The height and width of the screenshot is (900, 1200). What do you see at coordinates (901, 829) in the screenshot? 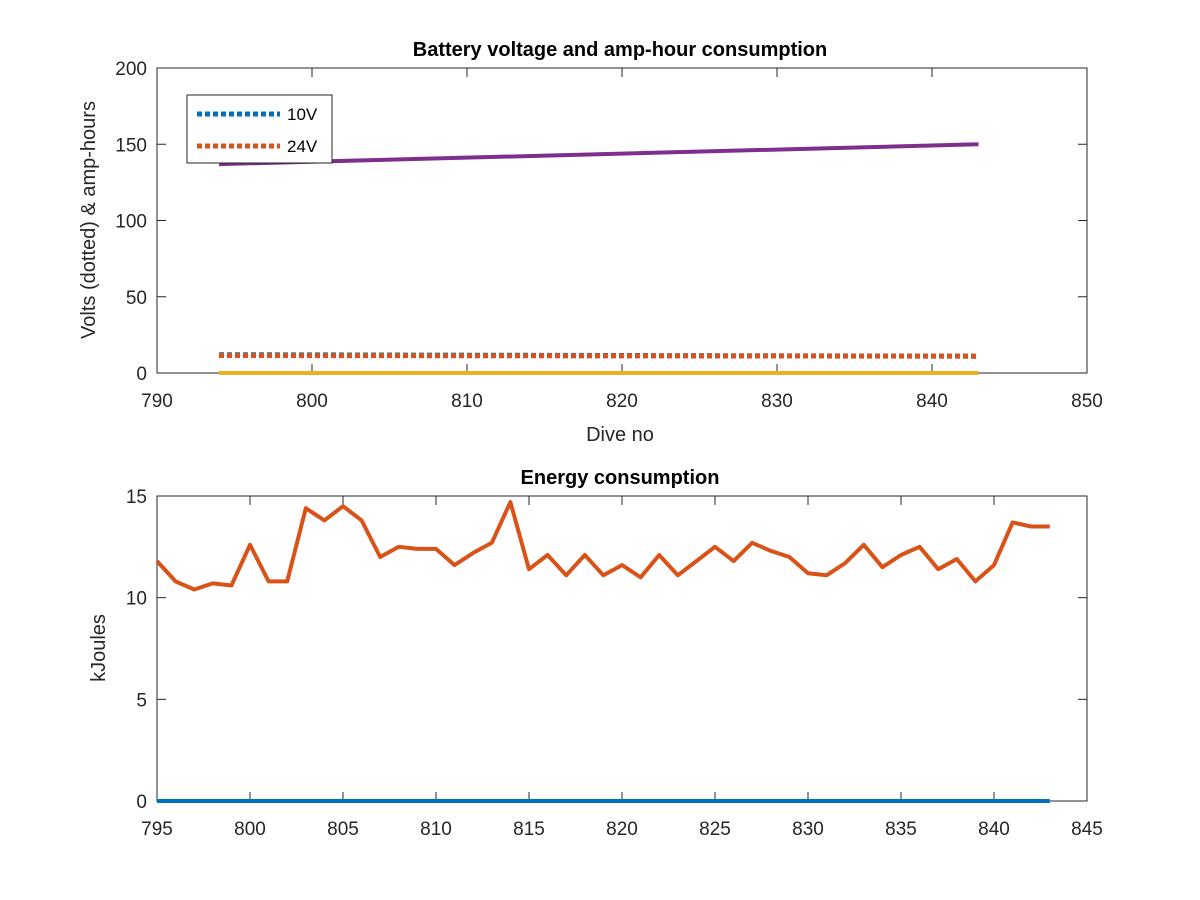
I see `x-tick-label: 835` at bounding box center [901, 829].